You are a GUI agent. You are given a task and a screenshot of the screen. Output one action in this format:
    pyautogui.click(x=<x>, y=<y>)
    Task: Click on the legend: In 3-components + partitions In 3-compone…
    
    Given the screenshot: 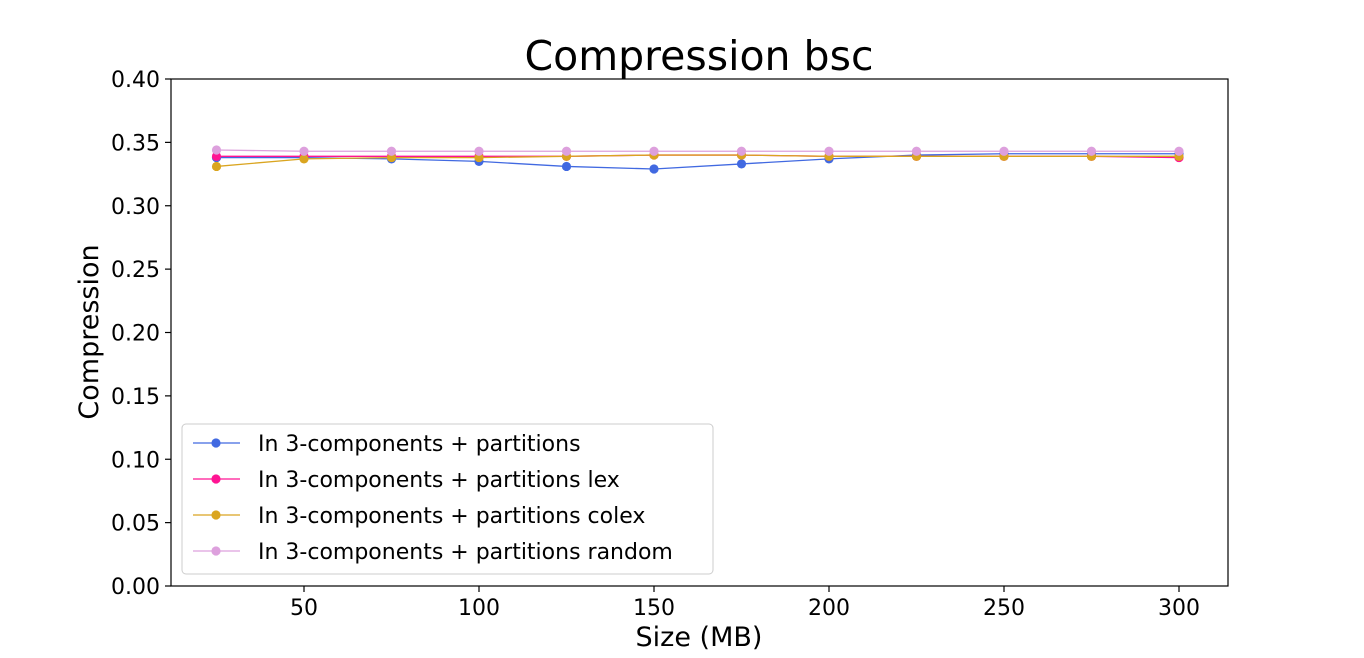 What is the action you would take?
    pyautogui.click(x=447, y=499)
    